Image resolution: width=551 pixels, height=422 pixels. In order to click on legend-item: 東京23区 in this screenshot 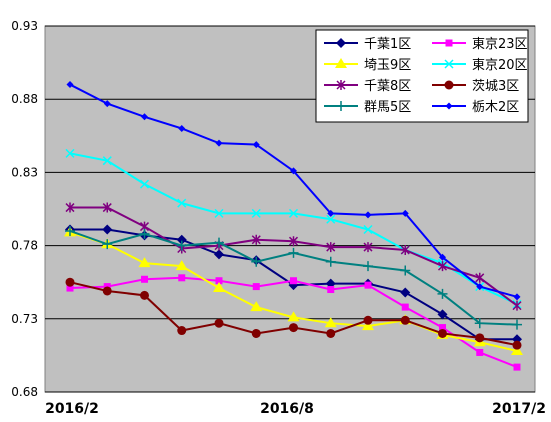, I will do `click(480, 44)`.